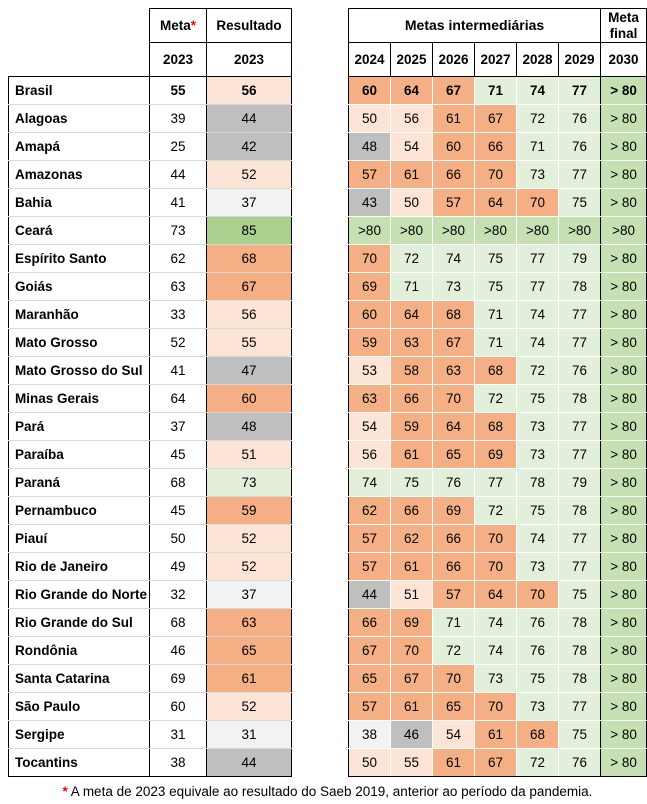  What do you see at coordinates (411, 258) in the screenshot?
I see `meta-2025-cell: 72` at bounding box center [411, 258].